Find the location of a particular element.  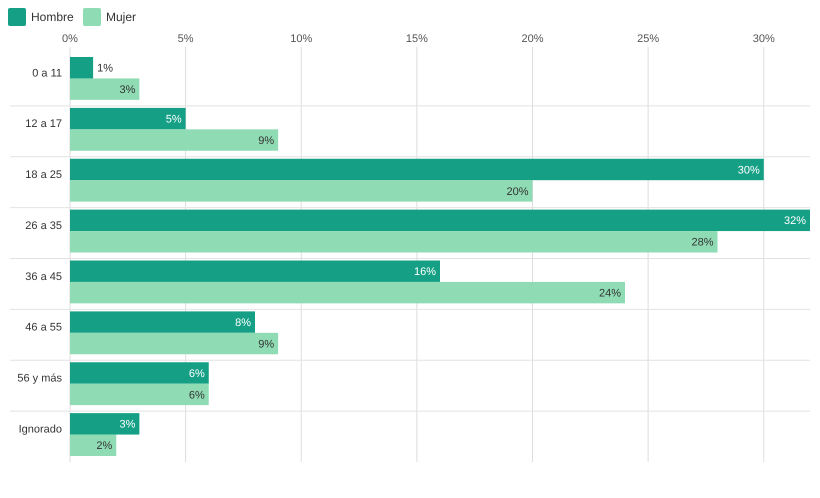

y-tick-label: 0 a 11 is located at coordinates (47, 73).